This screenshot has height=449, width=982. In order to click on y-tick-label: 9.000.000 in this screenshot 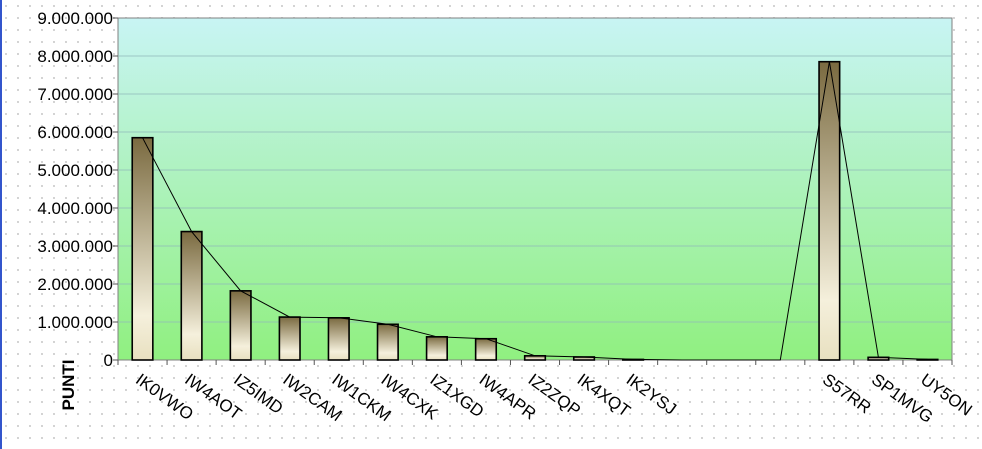, I will do `click(75, 18)`.